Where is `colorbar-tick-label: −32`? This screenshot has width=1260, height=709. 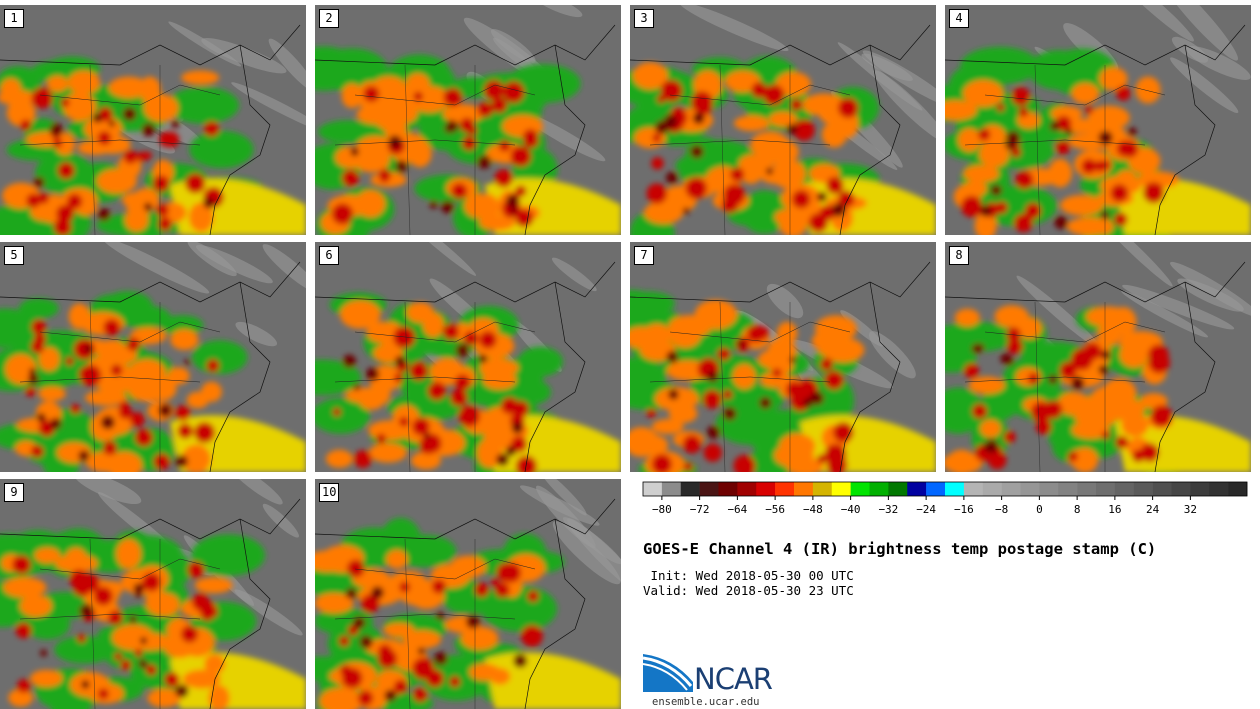
colorbar-tick-label: −32 is located at coordinates (888, 509).